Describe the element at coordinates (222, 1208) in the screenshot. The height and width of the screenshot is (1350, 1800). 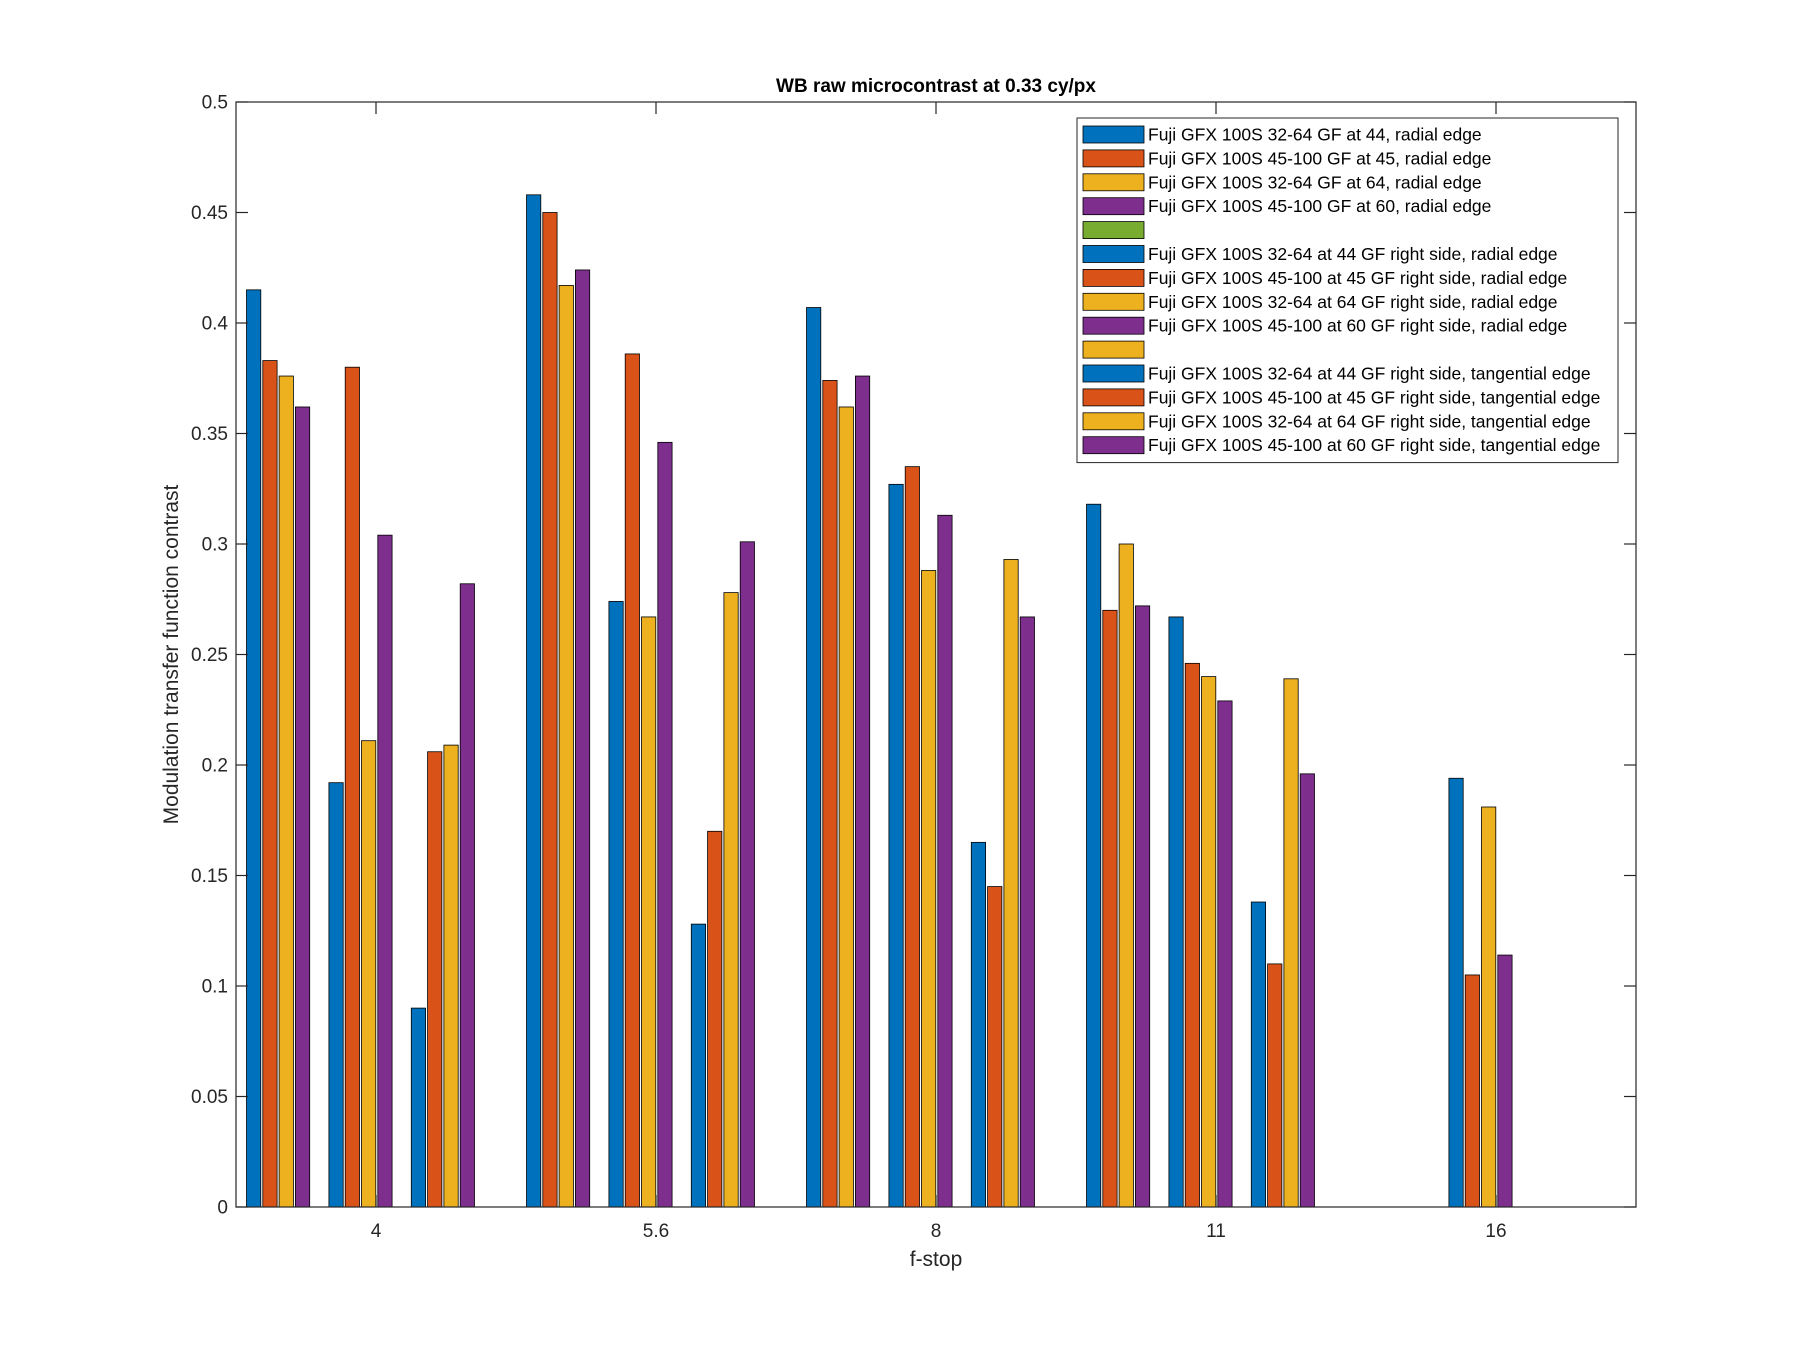
I see `y-tick-label: 0` at that location.